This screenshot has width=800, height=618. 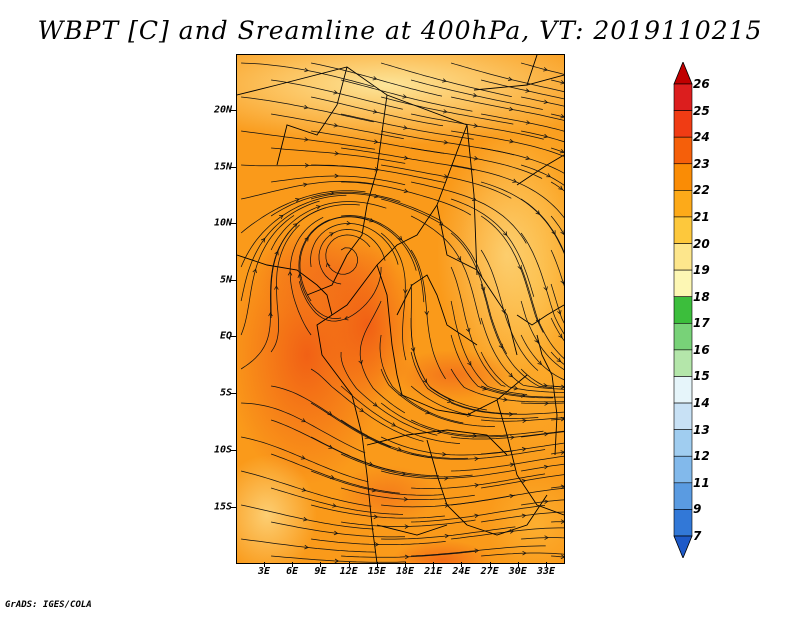 What do you see at coordinates (701, 137) in the screenshot?
I see `colorbar-label: 24` at bounding box center [701, 137].